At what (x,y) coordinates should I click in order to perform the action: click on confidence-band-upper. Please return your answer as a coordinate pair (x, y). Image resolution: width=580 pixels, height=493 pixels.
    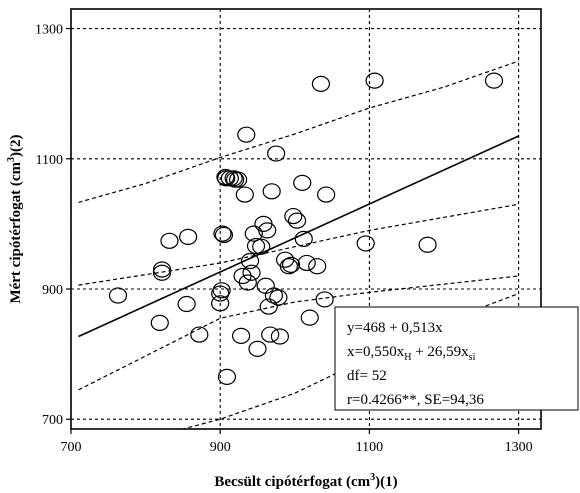
    Looking at the image, I should click on (298, 244).